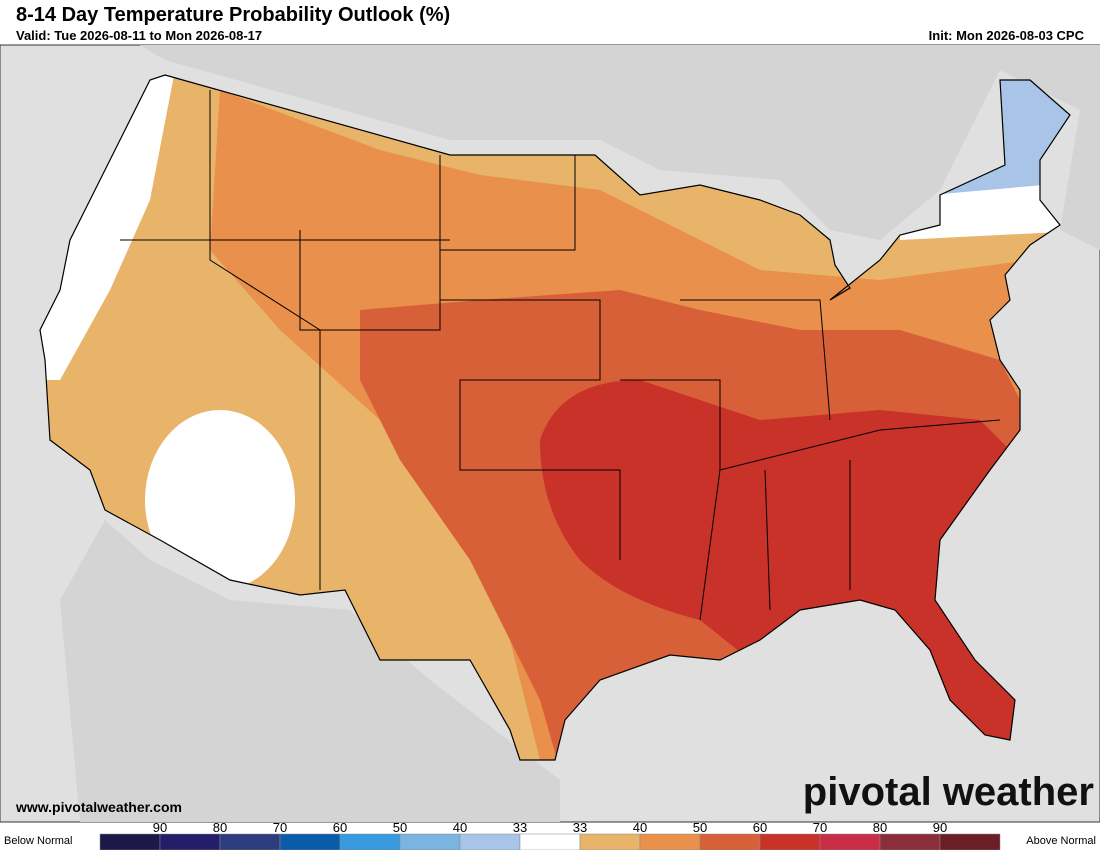  I want to click on brand: pivotal weather, so click(948, 792).